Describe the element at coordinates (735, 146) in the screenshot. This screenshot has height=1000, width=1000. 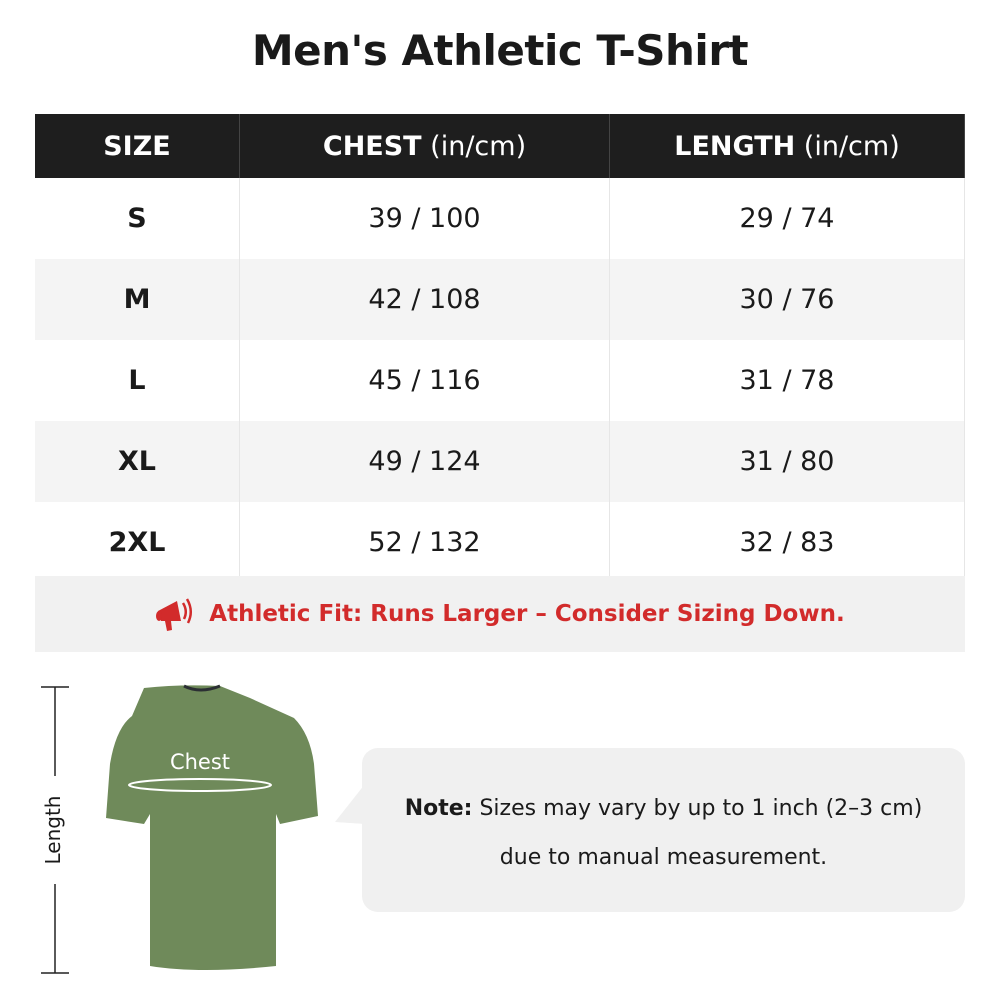
I see `header-label: LENGTH` at that location.